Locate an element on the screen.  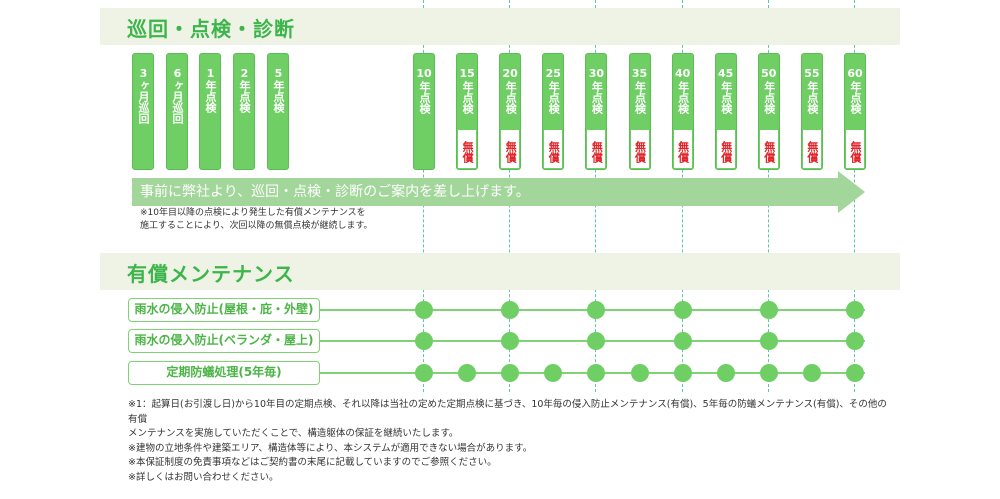
inspection-card: 35 年点検無償 is located at coordinates (639, 111).